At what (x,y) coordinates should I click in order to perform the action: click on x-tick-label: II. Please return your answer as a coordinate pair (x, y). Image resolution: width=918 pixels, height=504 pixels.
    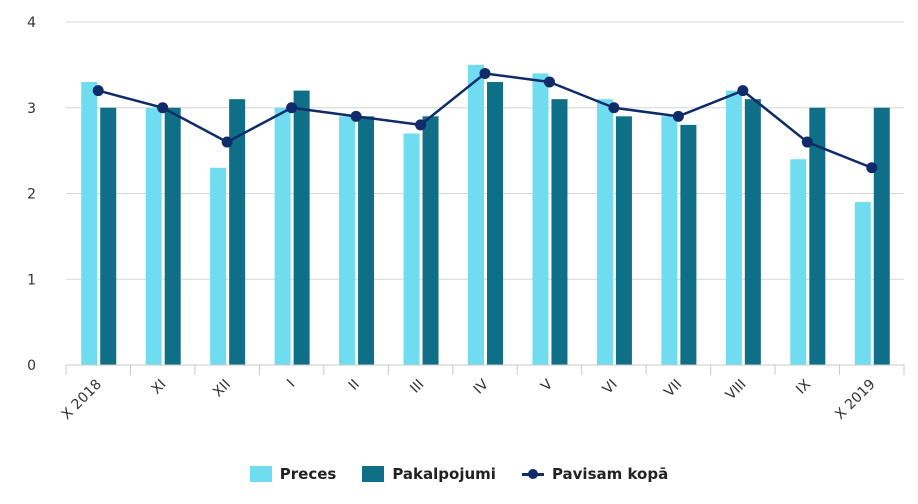
    Looking at the image, I should click on (354, 385).